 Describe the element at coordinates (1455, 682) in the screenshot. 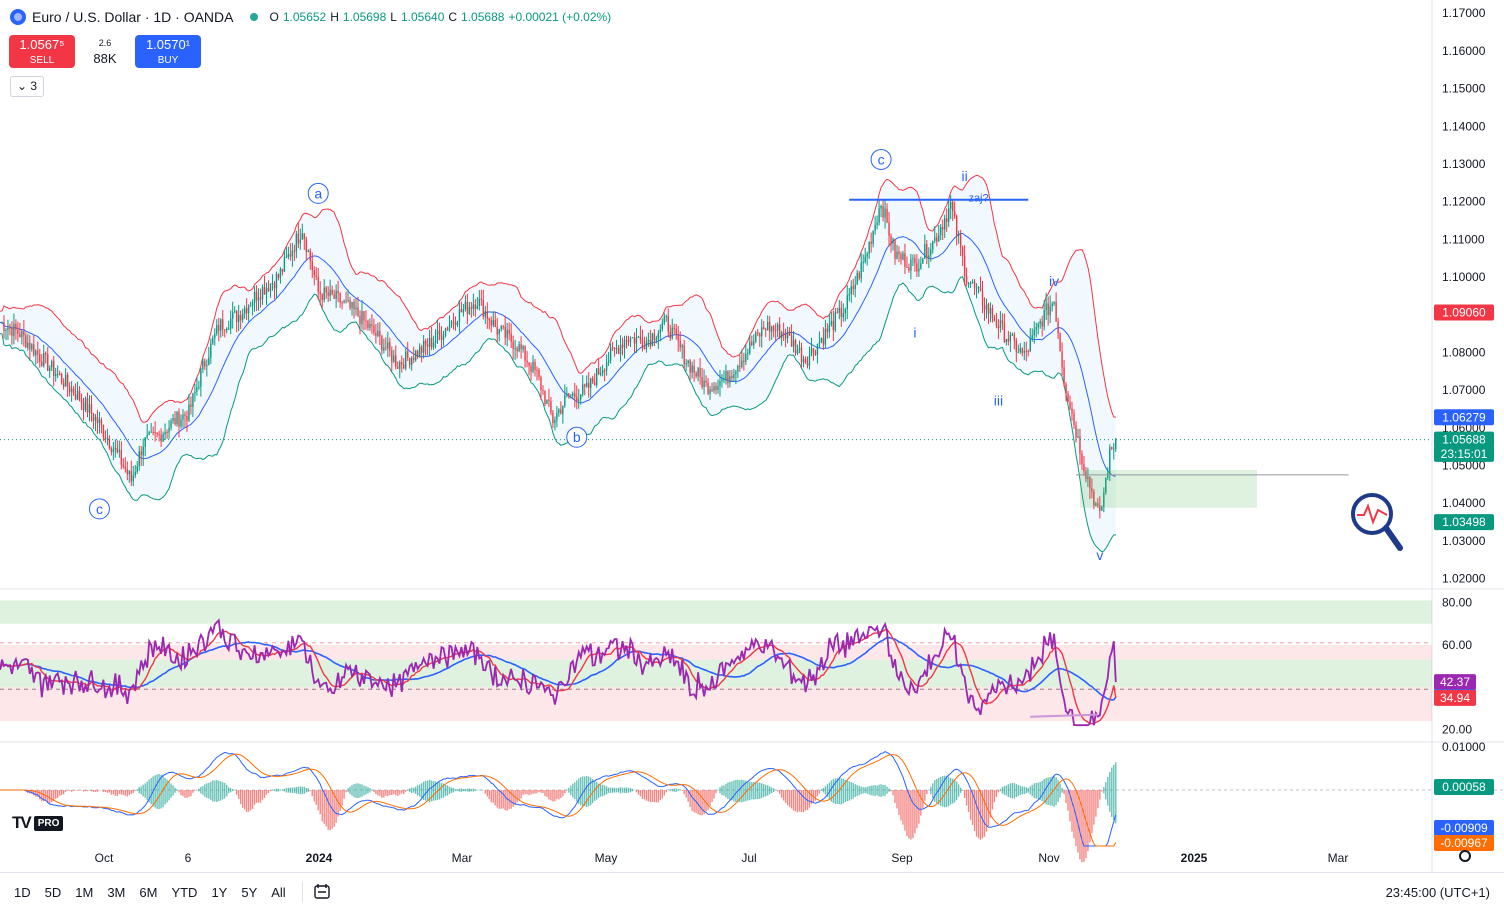

I see `rsi-value-text: 42.37` at that location.